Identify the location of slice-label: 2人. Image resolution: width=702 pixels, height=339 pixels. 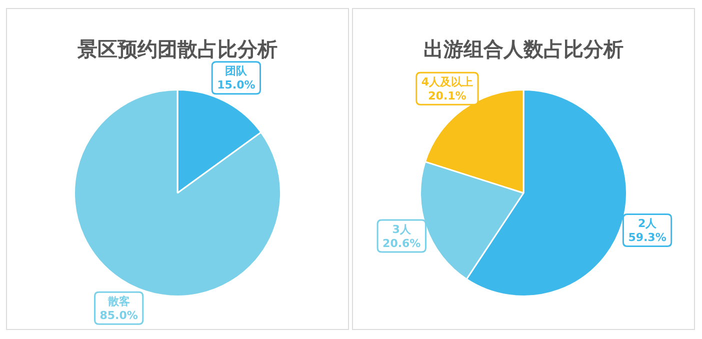
(648, 223).